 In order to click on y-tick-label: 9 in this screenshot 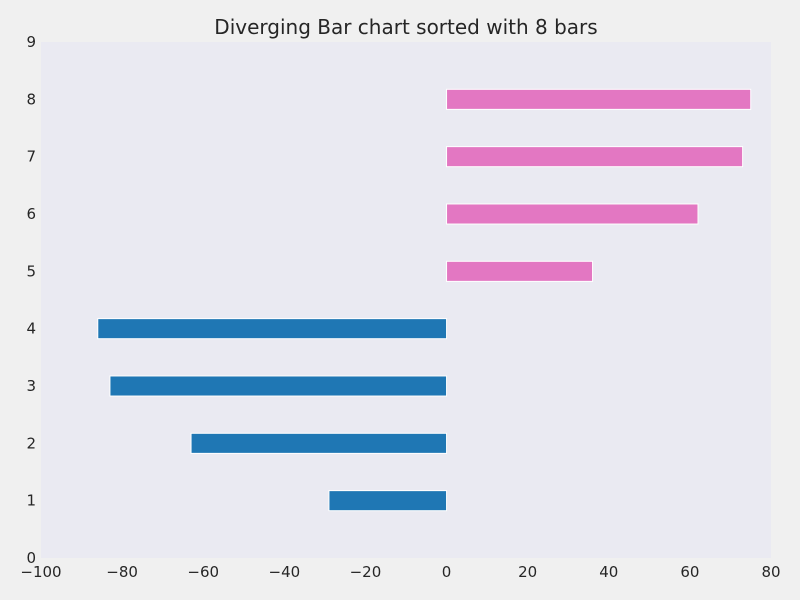, I will do `click(31, 42)`.